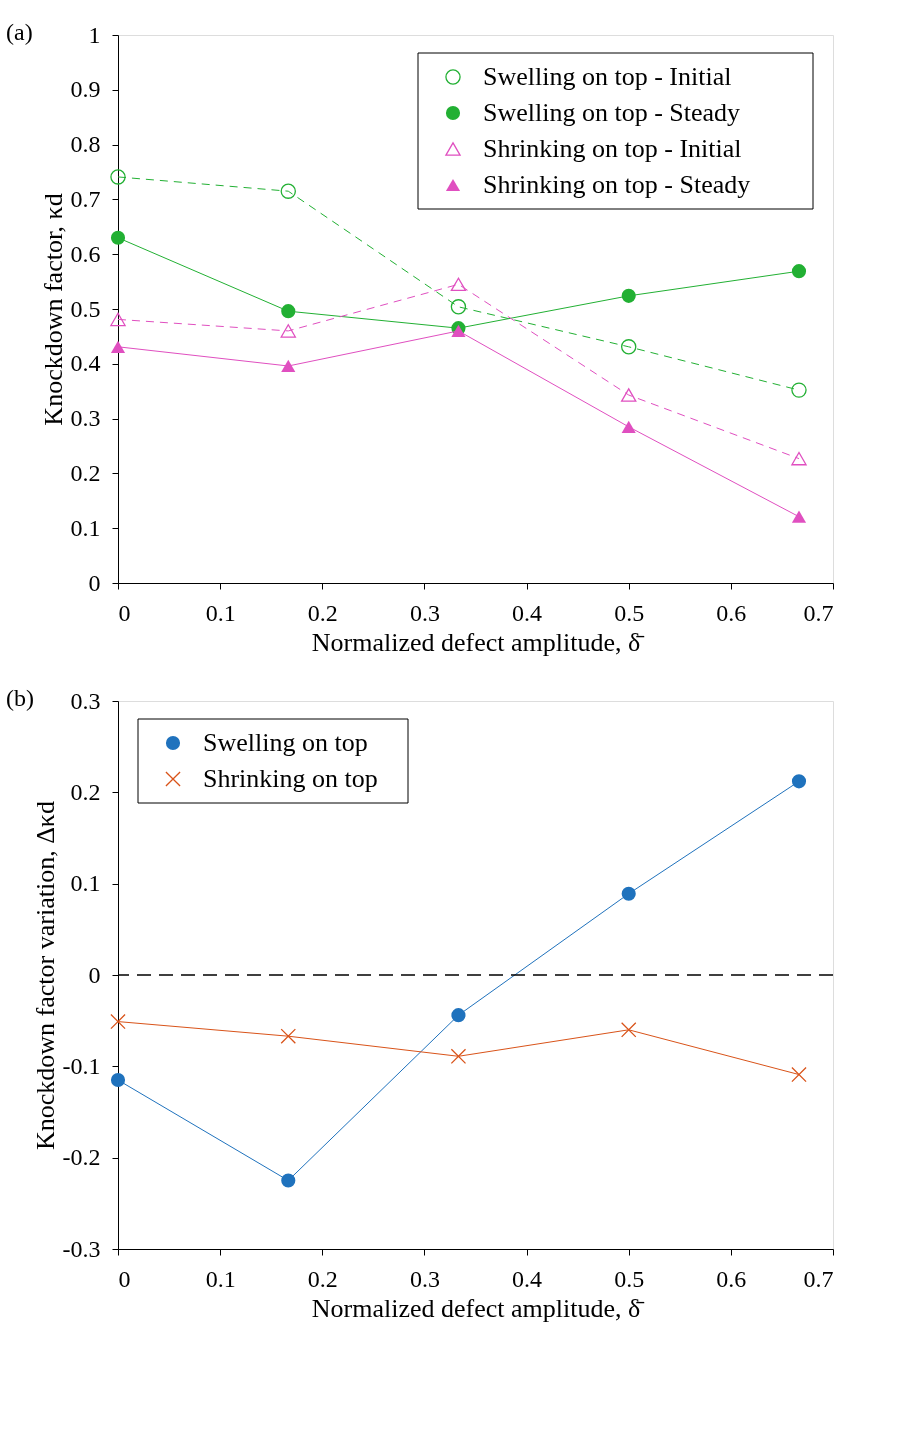  What do you see at coordinates (617, 184) in the screenshot?
I see `legend-label: Shrinking on top - Steady` at bounding box center [617, 184].